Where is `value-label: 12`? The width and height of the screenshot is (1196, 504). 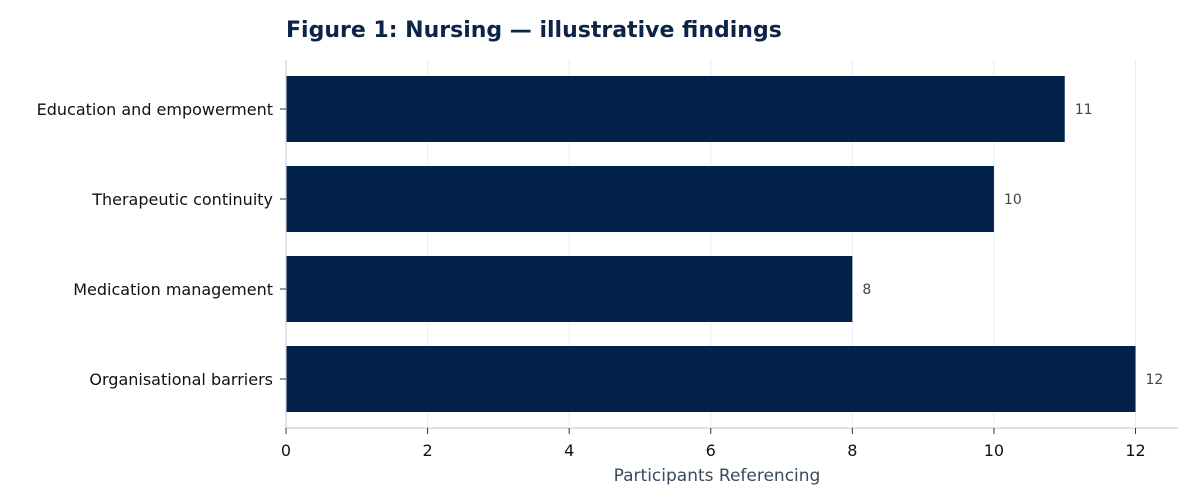
value-label: 12 is located at coordinates (1155, 380).